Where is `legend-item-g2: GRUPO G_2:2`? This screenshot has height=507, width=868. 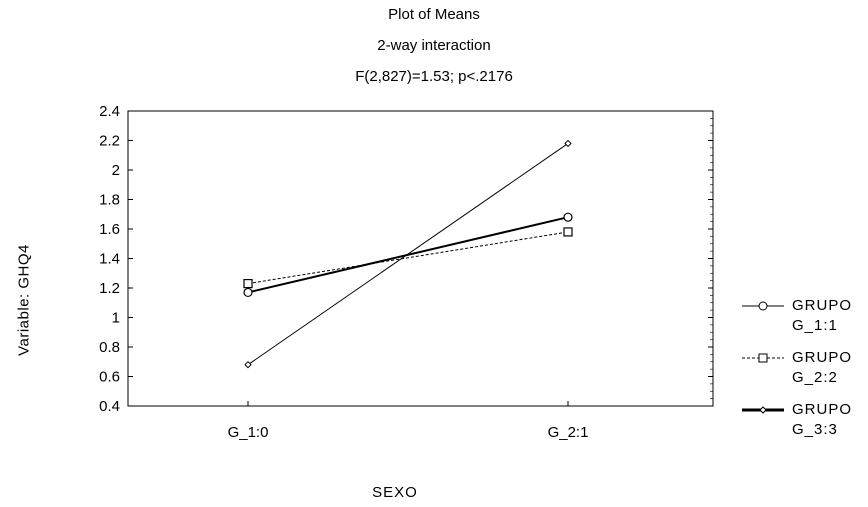
legend-item-g2: GRUPO G_2:2 is located at coordinates (804, 374).